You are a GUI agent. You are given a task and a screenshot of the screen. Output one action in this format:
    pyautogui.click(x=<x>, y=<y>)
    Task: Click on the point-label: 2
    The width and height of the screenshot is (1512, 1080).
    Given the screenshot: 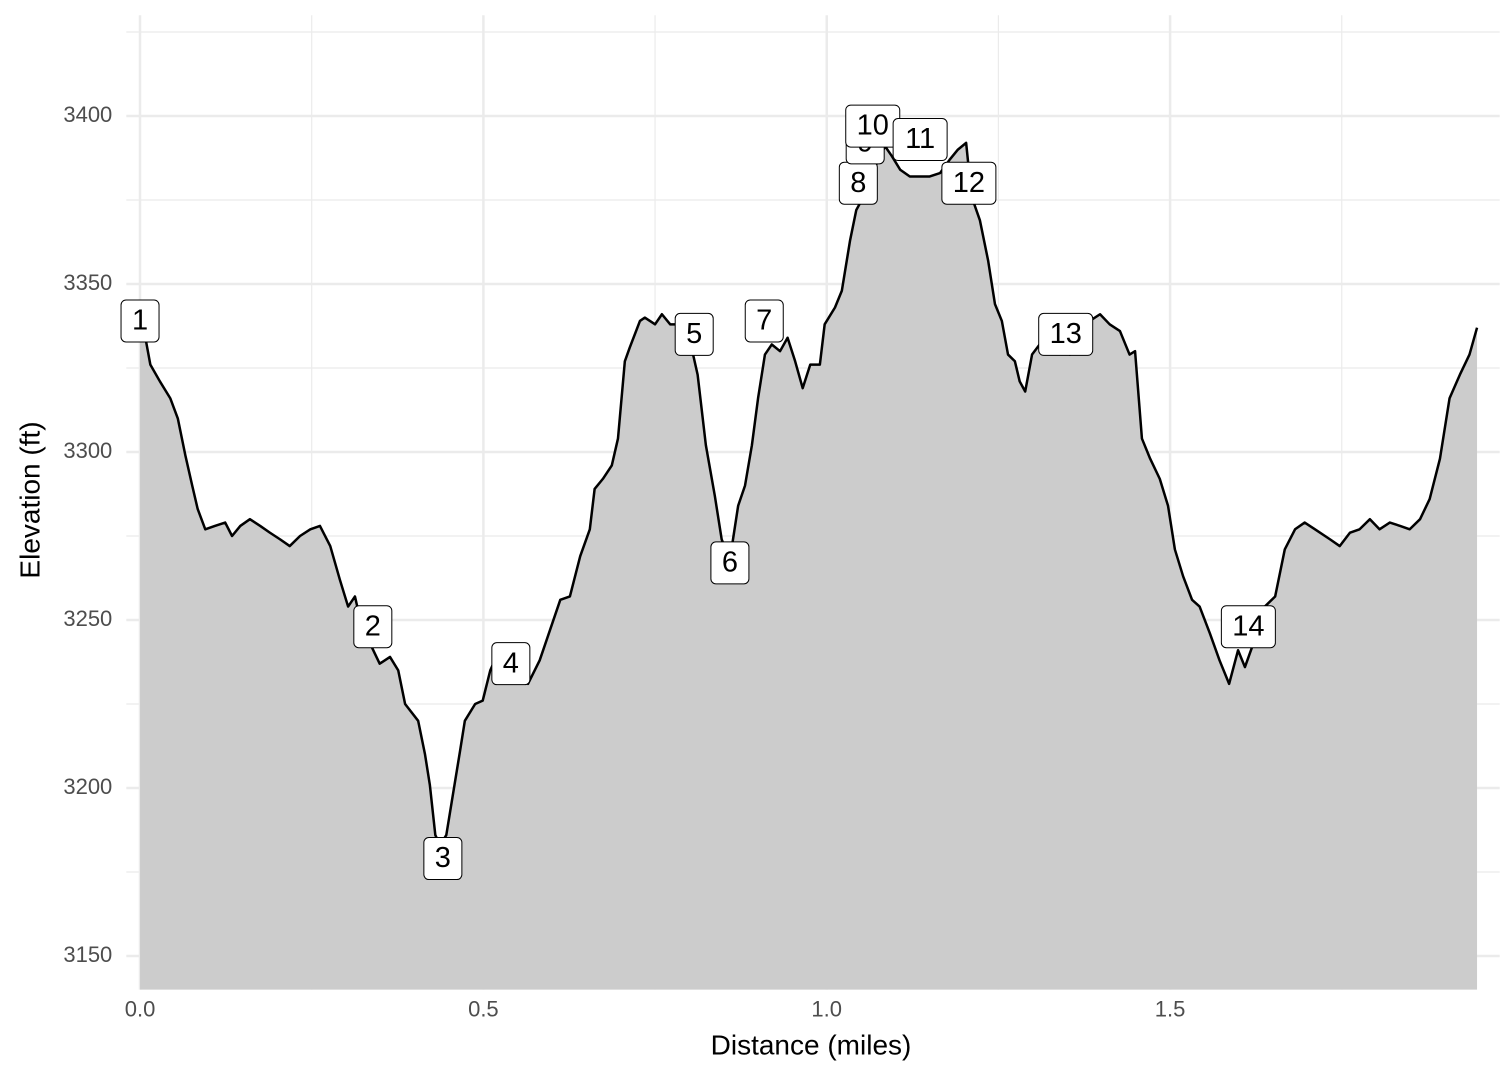 What is the action you would take?
    pyautogui.click(x=373, y=627)
    